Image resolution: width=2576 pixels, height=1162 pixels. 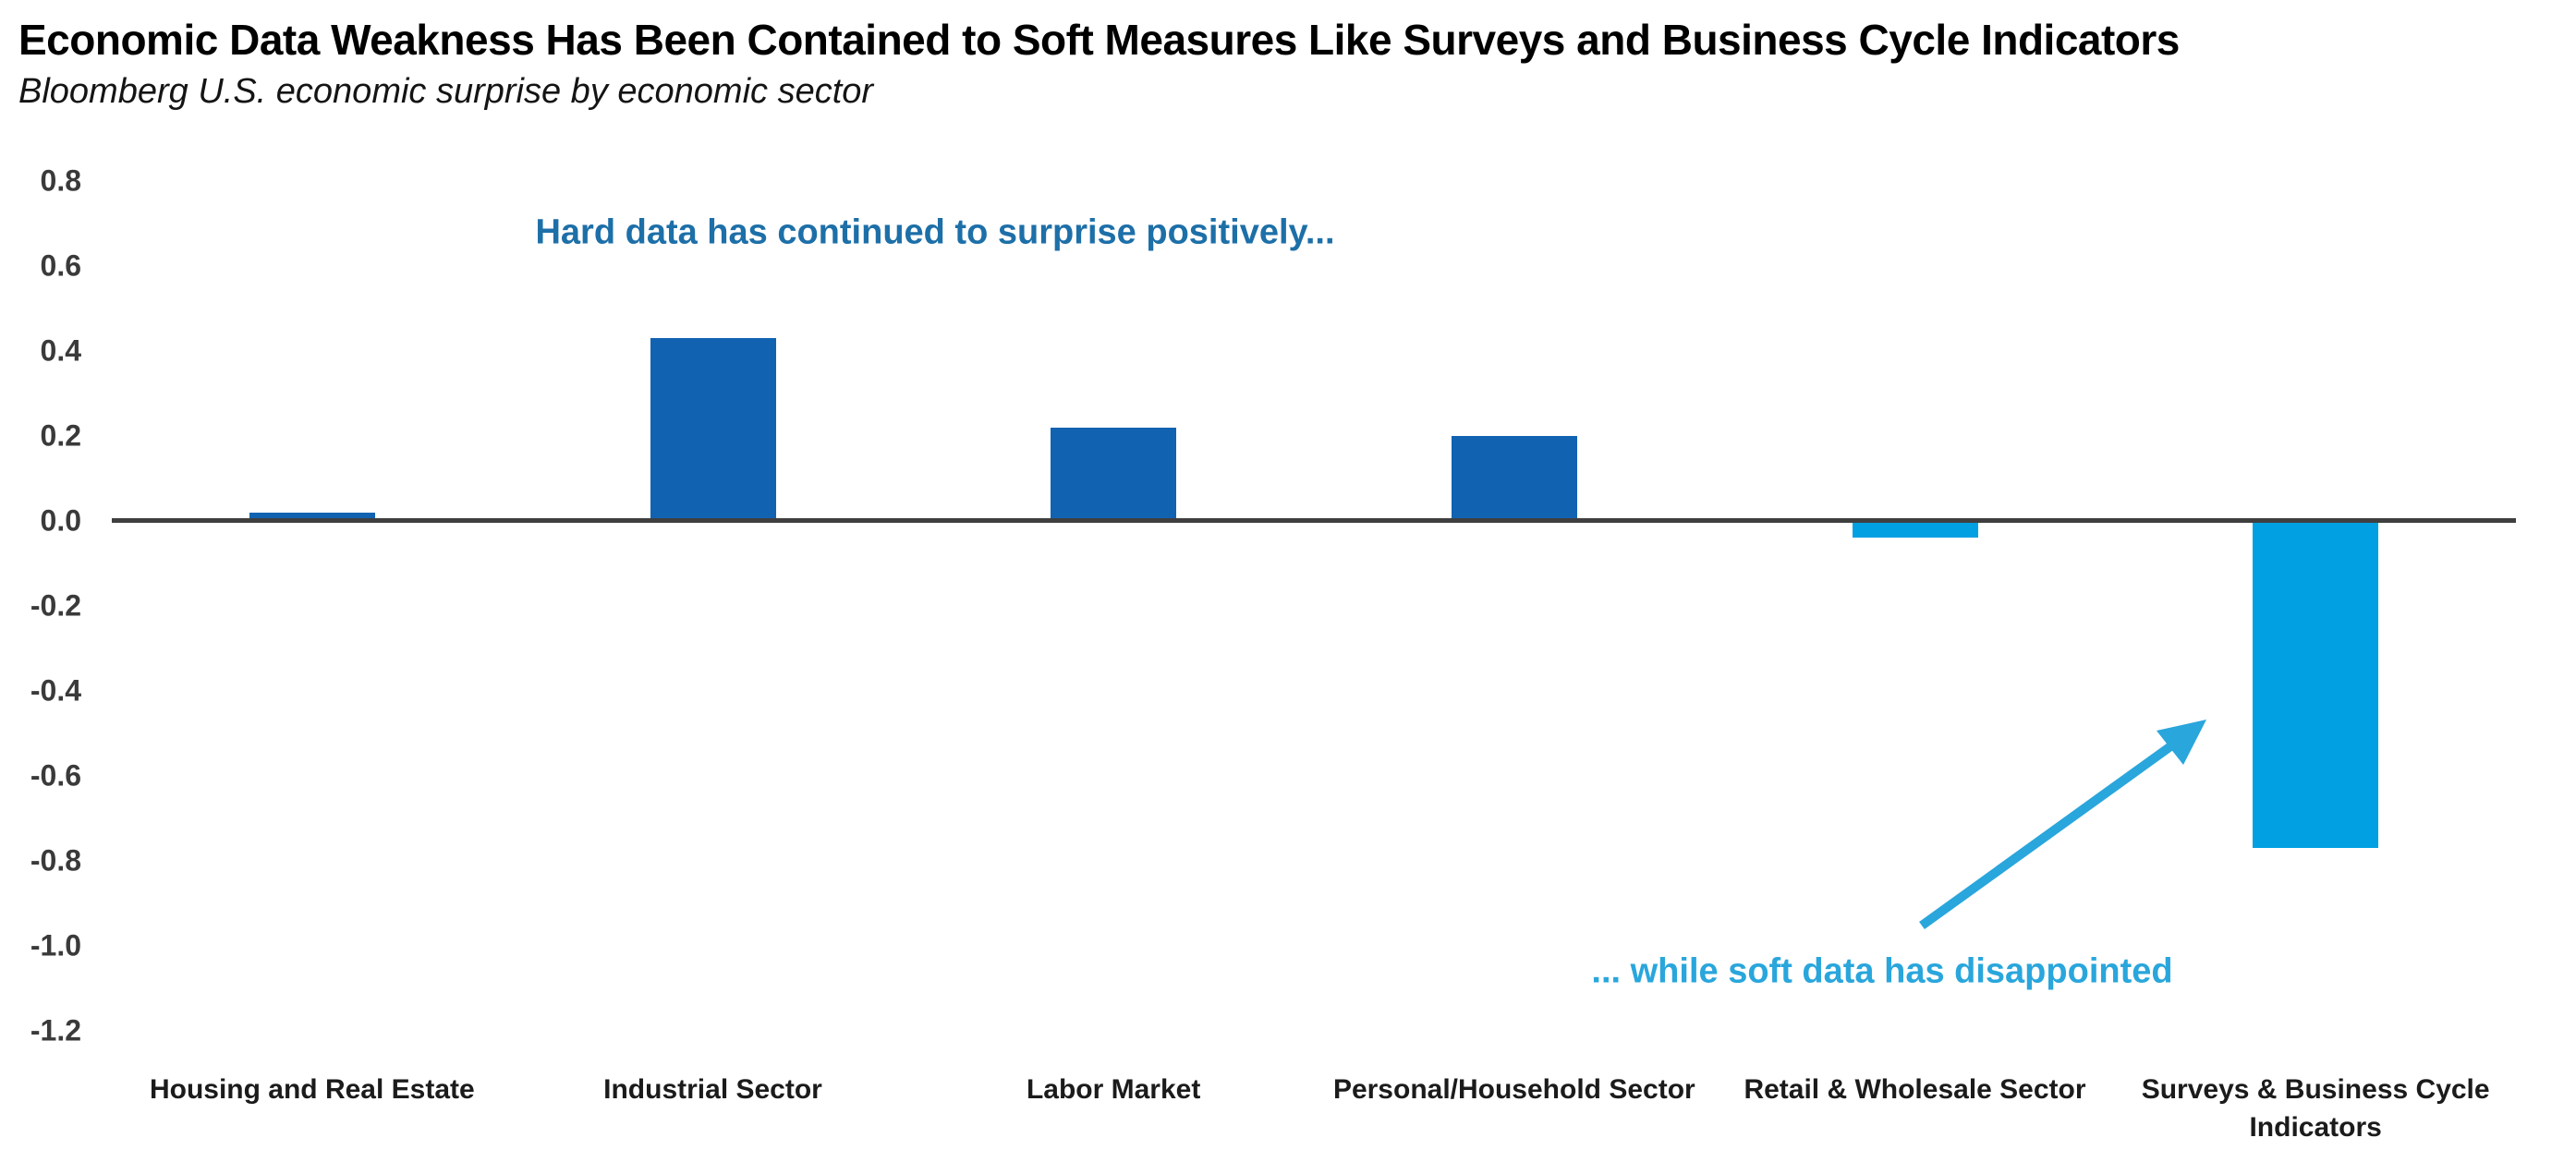 What do you see at coordinates (312, 1089) in the screenshot?
I see `x-axis-category-label: Housing and Real Estate` at bounding box center [312, 1089].